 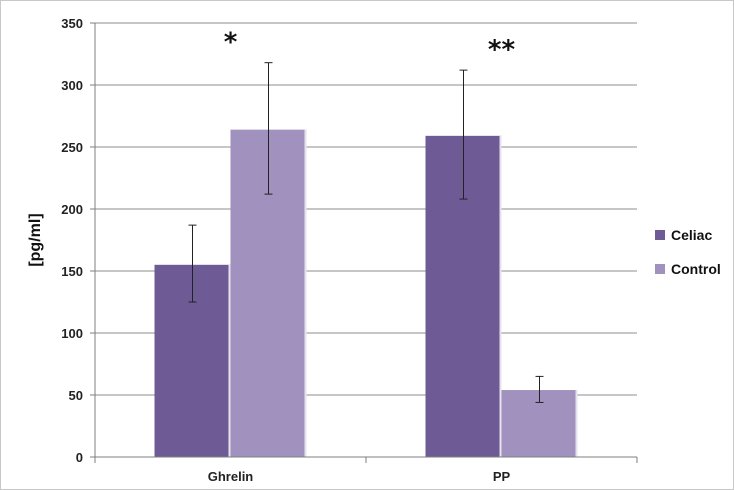 What do you see at coordinates (660, 269) in the screenshot?
I see `legend-swatch-control` at bounding box center [660, 269].